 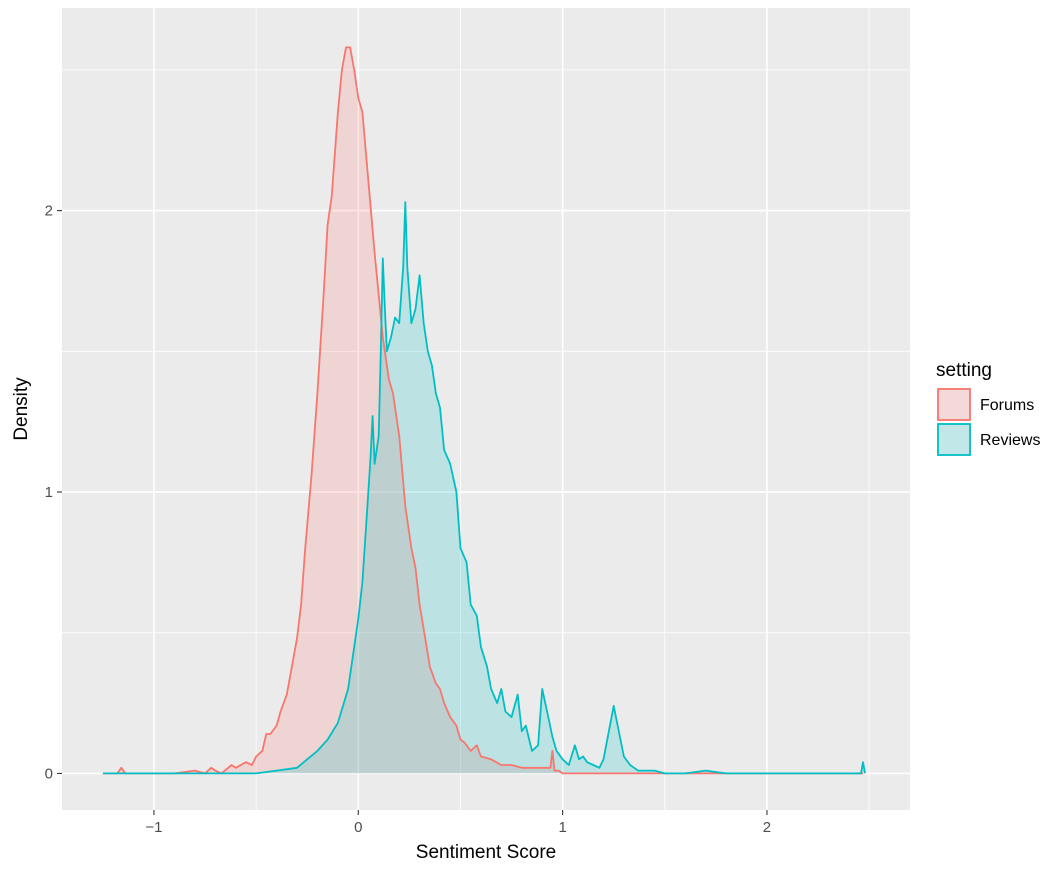 I want to click on legend-key-forums, so click(x=954, y=404).